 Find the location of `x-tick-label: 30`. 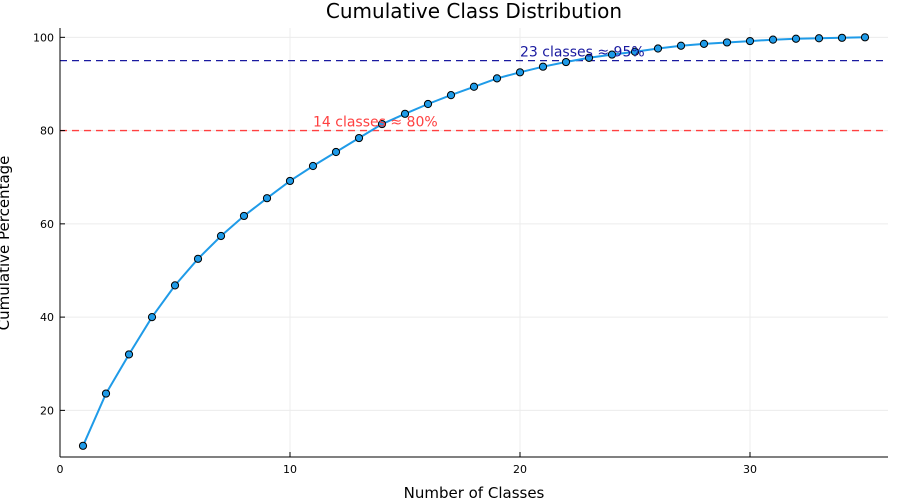

x-tick-label: 30 is located at coordinates (750, 469).